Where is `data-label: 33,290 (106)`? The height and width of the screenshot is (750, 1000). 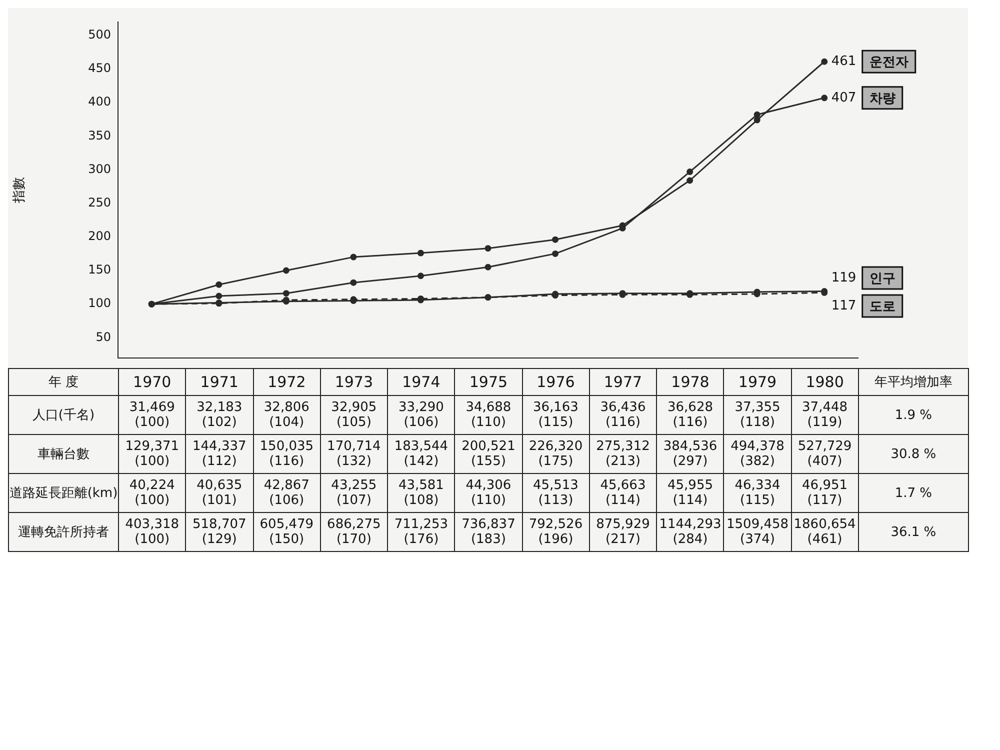
data-label: 33,290 (106) is located at coordinates (421, 415).